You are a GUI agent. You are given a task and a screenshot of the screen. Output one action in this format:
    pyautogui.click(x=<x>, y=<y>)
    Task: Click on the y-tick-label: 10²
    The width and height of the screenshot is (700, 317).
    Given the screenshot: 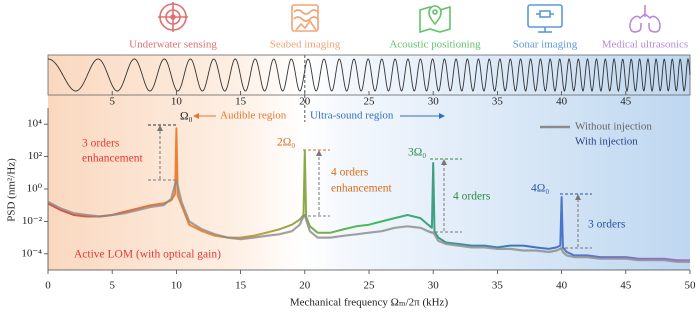 What is the action you would take?
    pyautogui.click(x=35, y=156)
    